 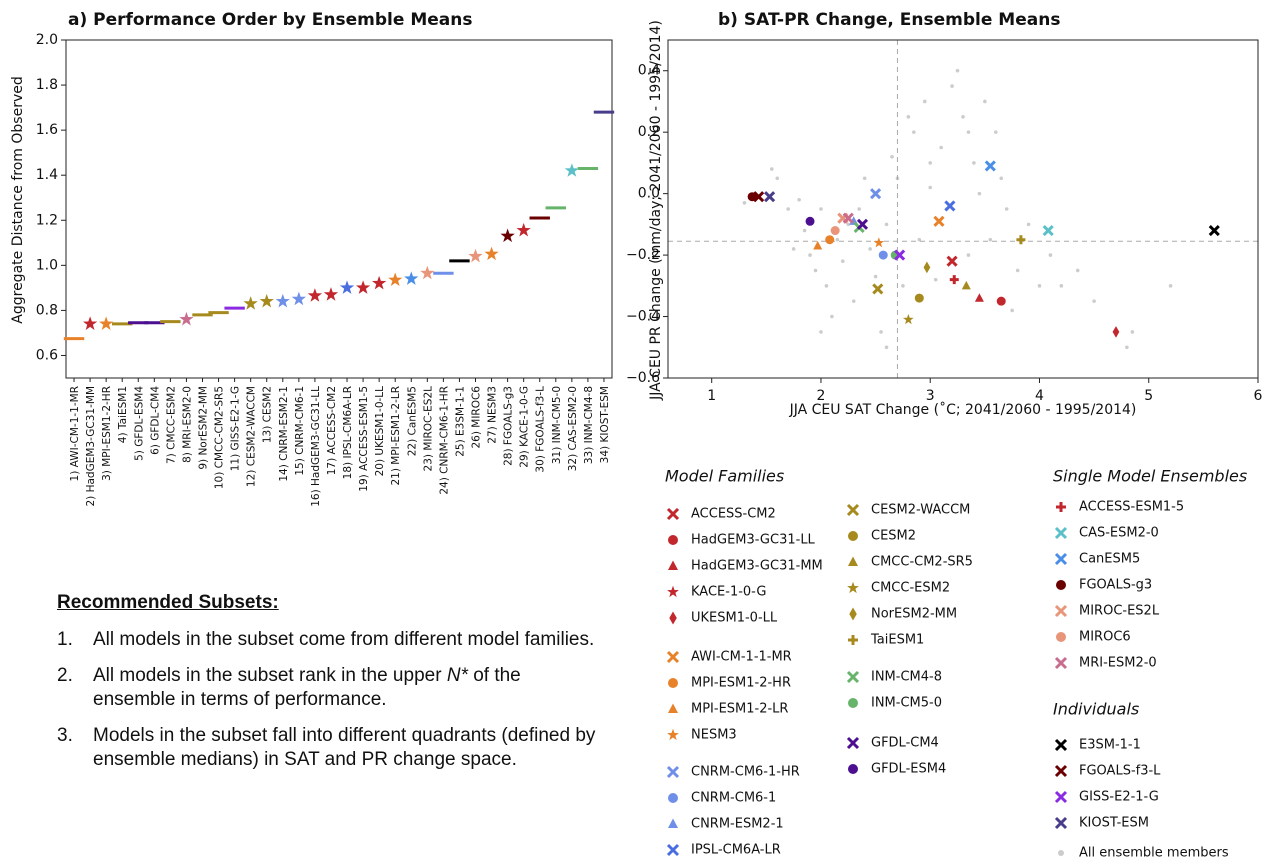 What do you see at coordinates (922, 562) in the screenshot?
I see `legend-label: CMCC-CM2-SR5` at bounding box center [922, 562].